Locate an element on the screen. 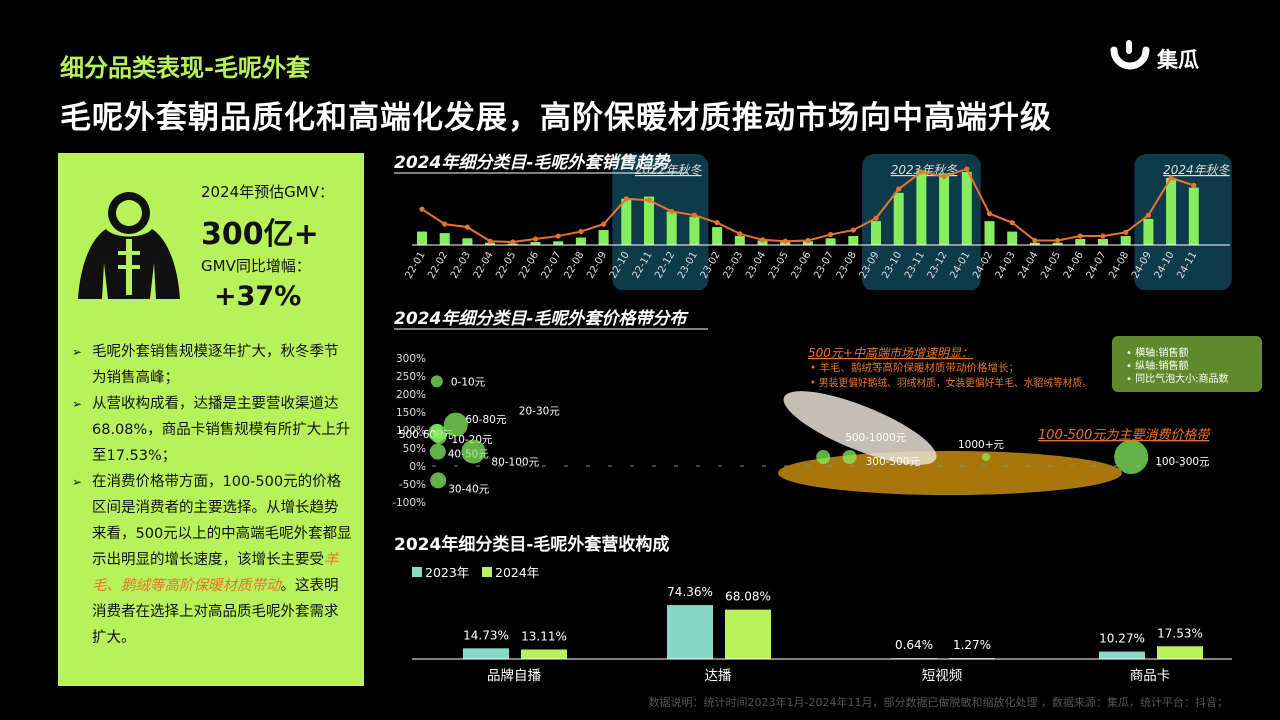 Image resolution: width=1280 pixels, height=720 pixels. trend-x-tick: 24-06 is located at coordinates (1074, 265).